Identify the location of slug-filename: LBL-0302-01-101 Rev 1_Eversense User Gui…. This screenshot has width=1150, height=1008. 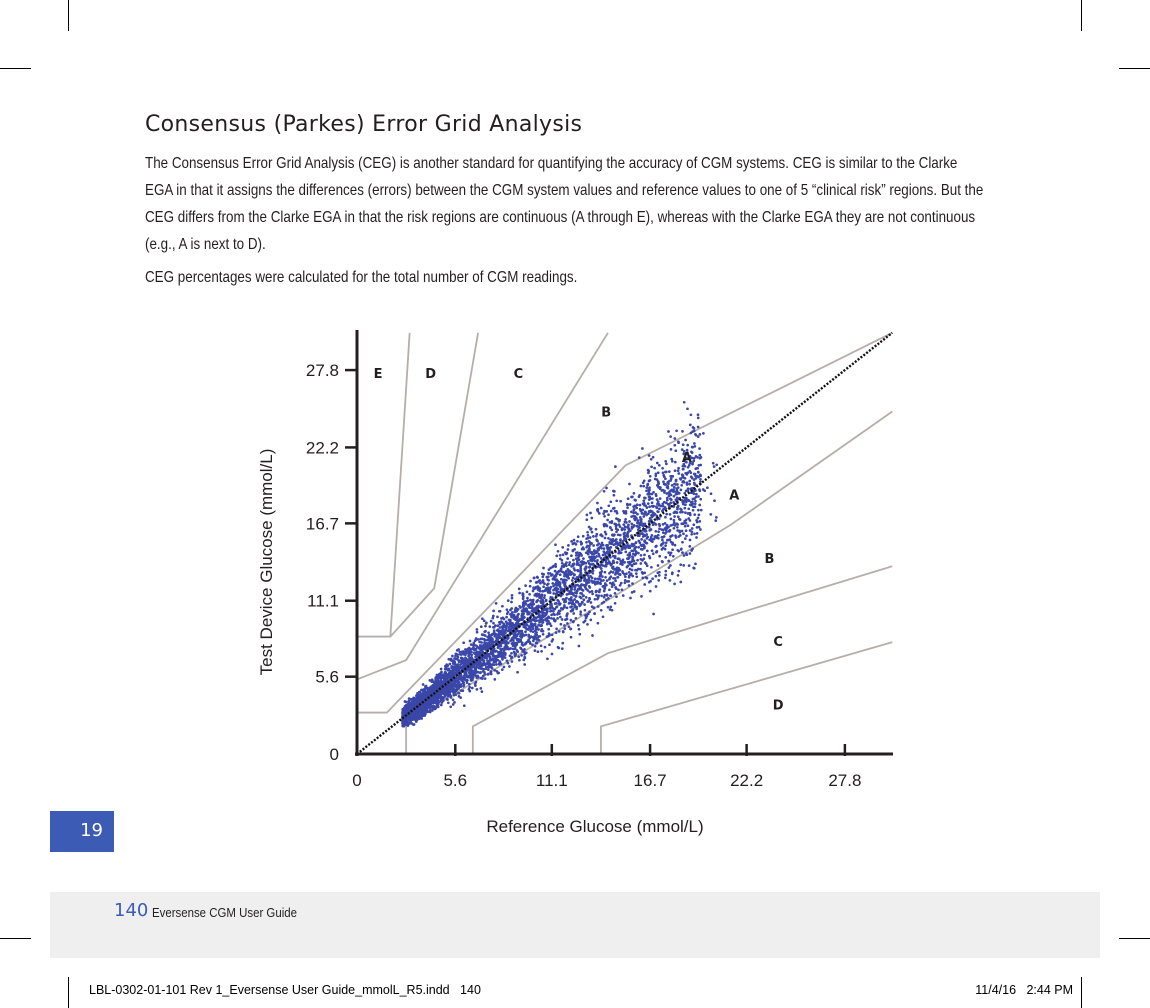
(285, 990).